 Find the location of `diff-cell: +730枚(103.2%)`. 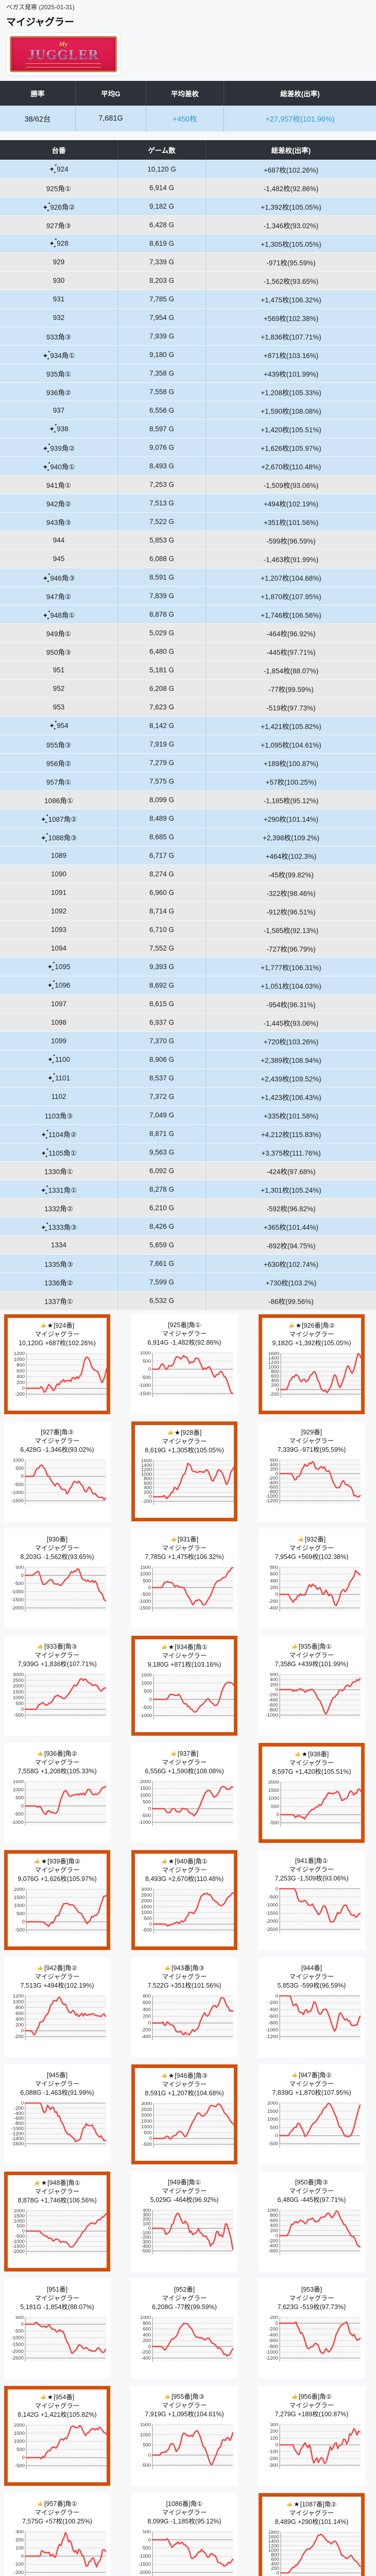

diff-cell: +730枚(103.2%) is located at coordinates (291, 1282).